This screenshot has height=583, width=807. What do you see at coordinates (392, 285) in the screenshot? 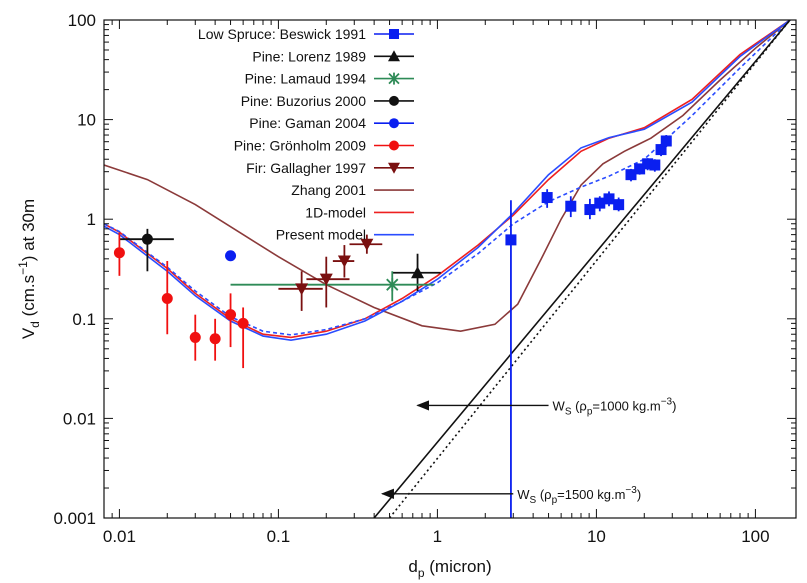
I see `data-point-pine-lamaud-1994` at bounding box center [392, 285].